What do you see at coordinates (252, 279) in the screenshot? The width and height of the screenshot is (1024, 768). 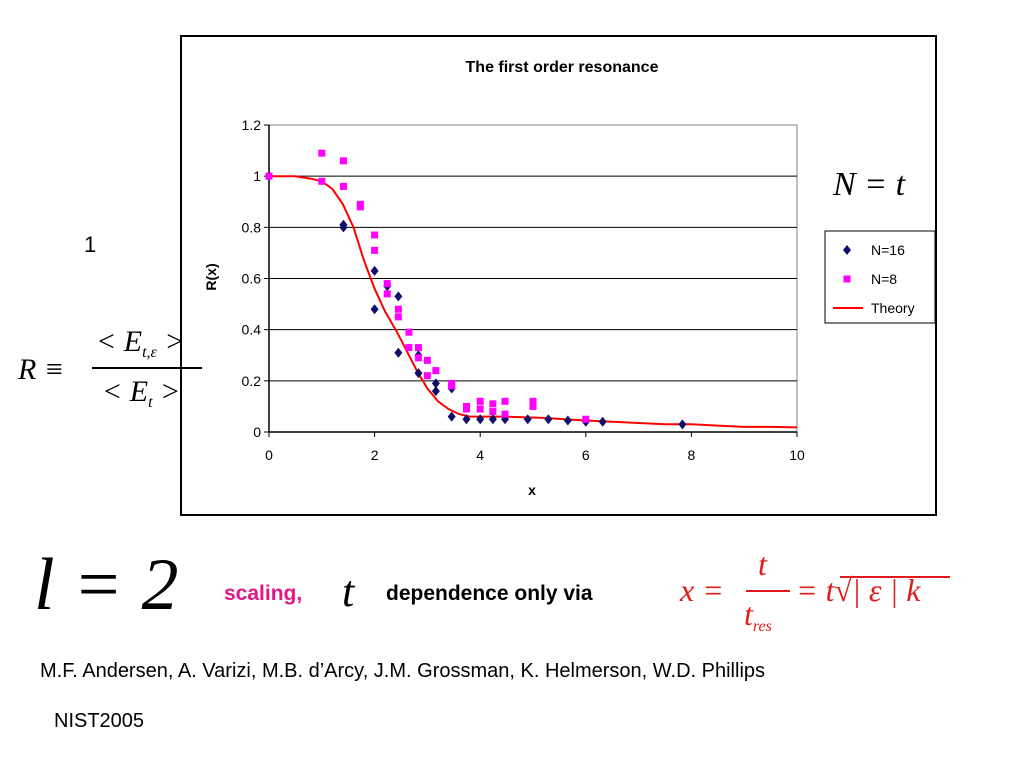 I see `y-tick-label: 0.6` at bounding box center [252, 279].